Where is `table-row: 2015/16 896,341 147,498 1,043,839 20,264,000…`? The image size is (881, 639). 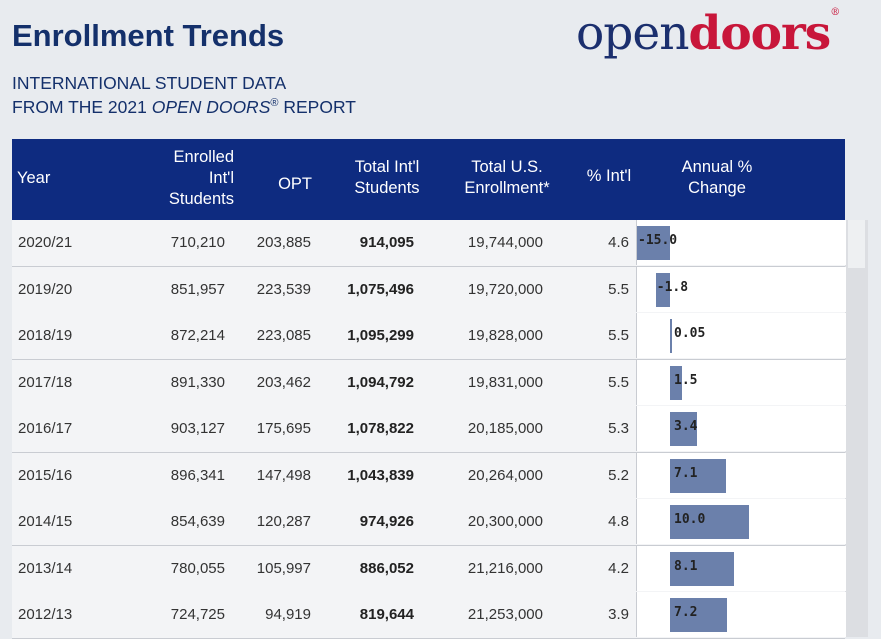
table-row: 2015/16 896,341 147,498 1,043,839 20,264,000… is located at coordinates (429, 476).